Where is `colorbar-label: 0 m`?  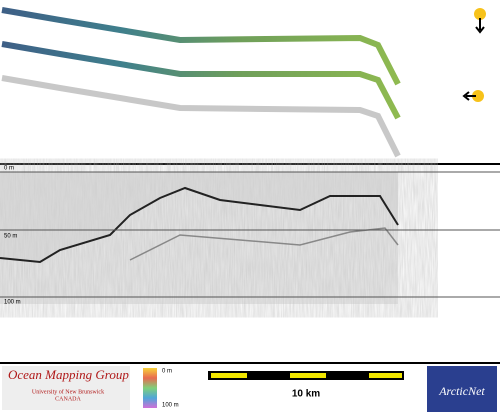 colorbar-label: 0 m is located at coordinates (167, 372).